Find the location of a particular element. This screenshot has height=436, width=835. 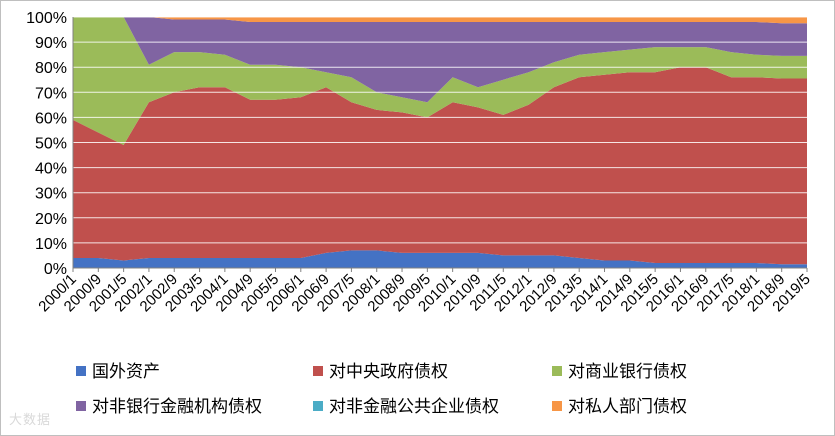

y-tick-label: 10% is located at coordinates (51, 244).